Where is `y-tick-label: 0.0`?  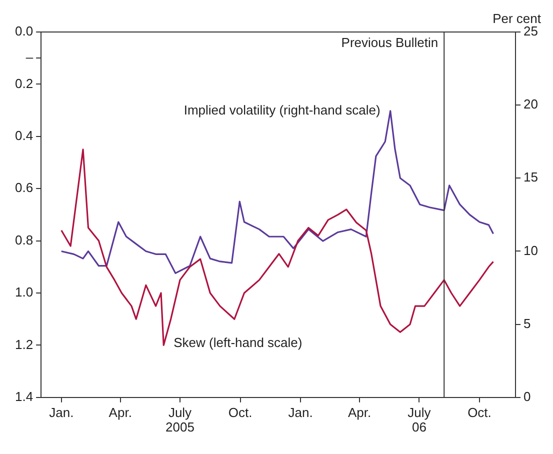
y-tick-label: 0.0 is located at coordinates (24, 31).